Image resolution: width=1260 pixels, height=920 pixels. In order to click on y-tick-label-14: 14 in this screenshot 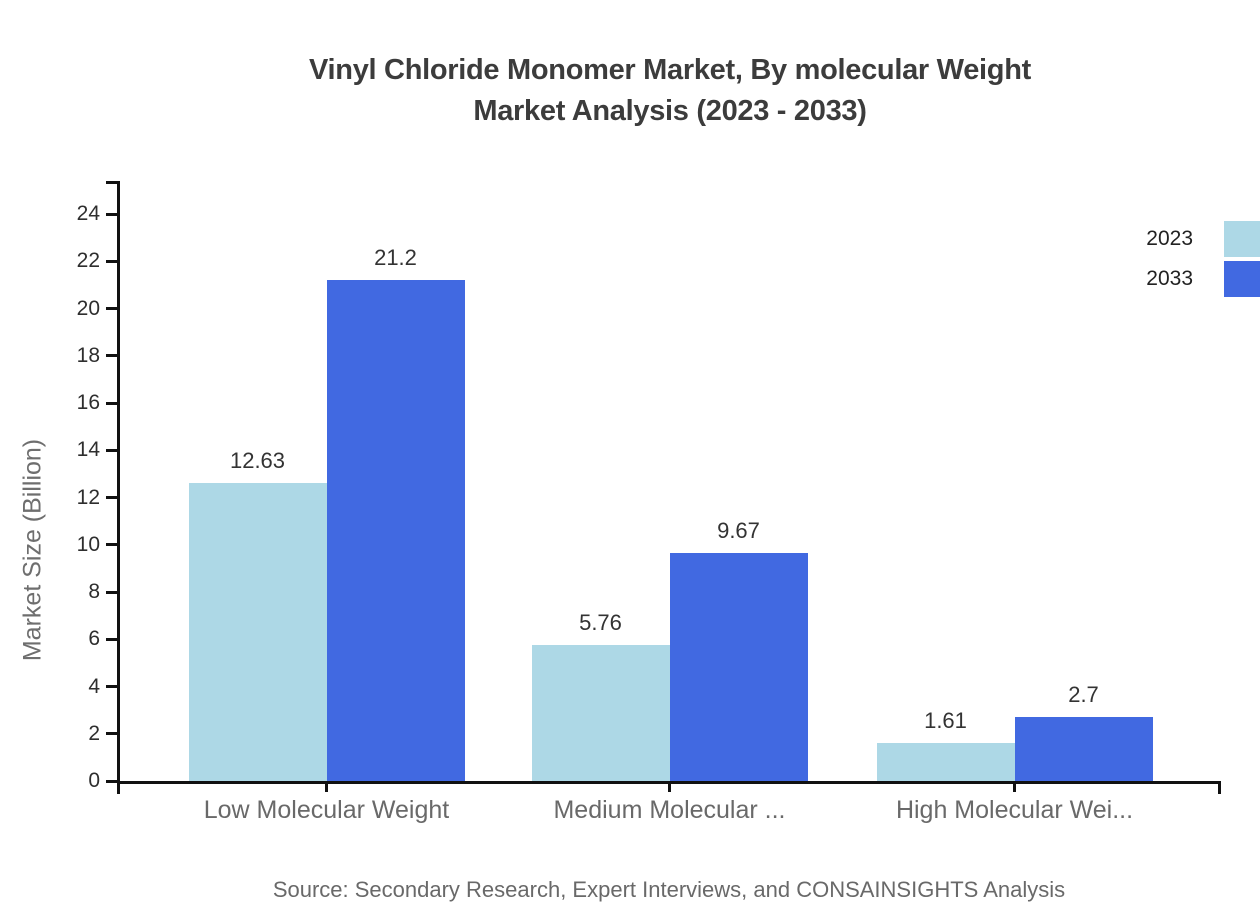, I will do `click(88, 450)`.